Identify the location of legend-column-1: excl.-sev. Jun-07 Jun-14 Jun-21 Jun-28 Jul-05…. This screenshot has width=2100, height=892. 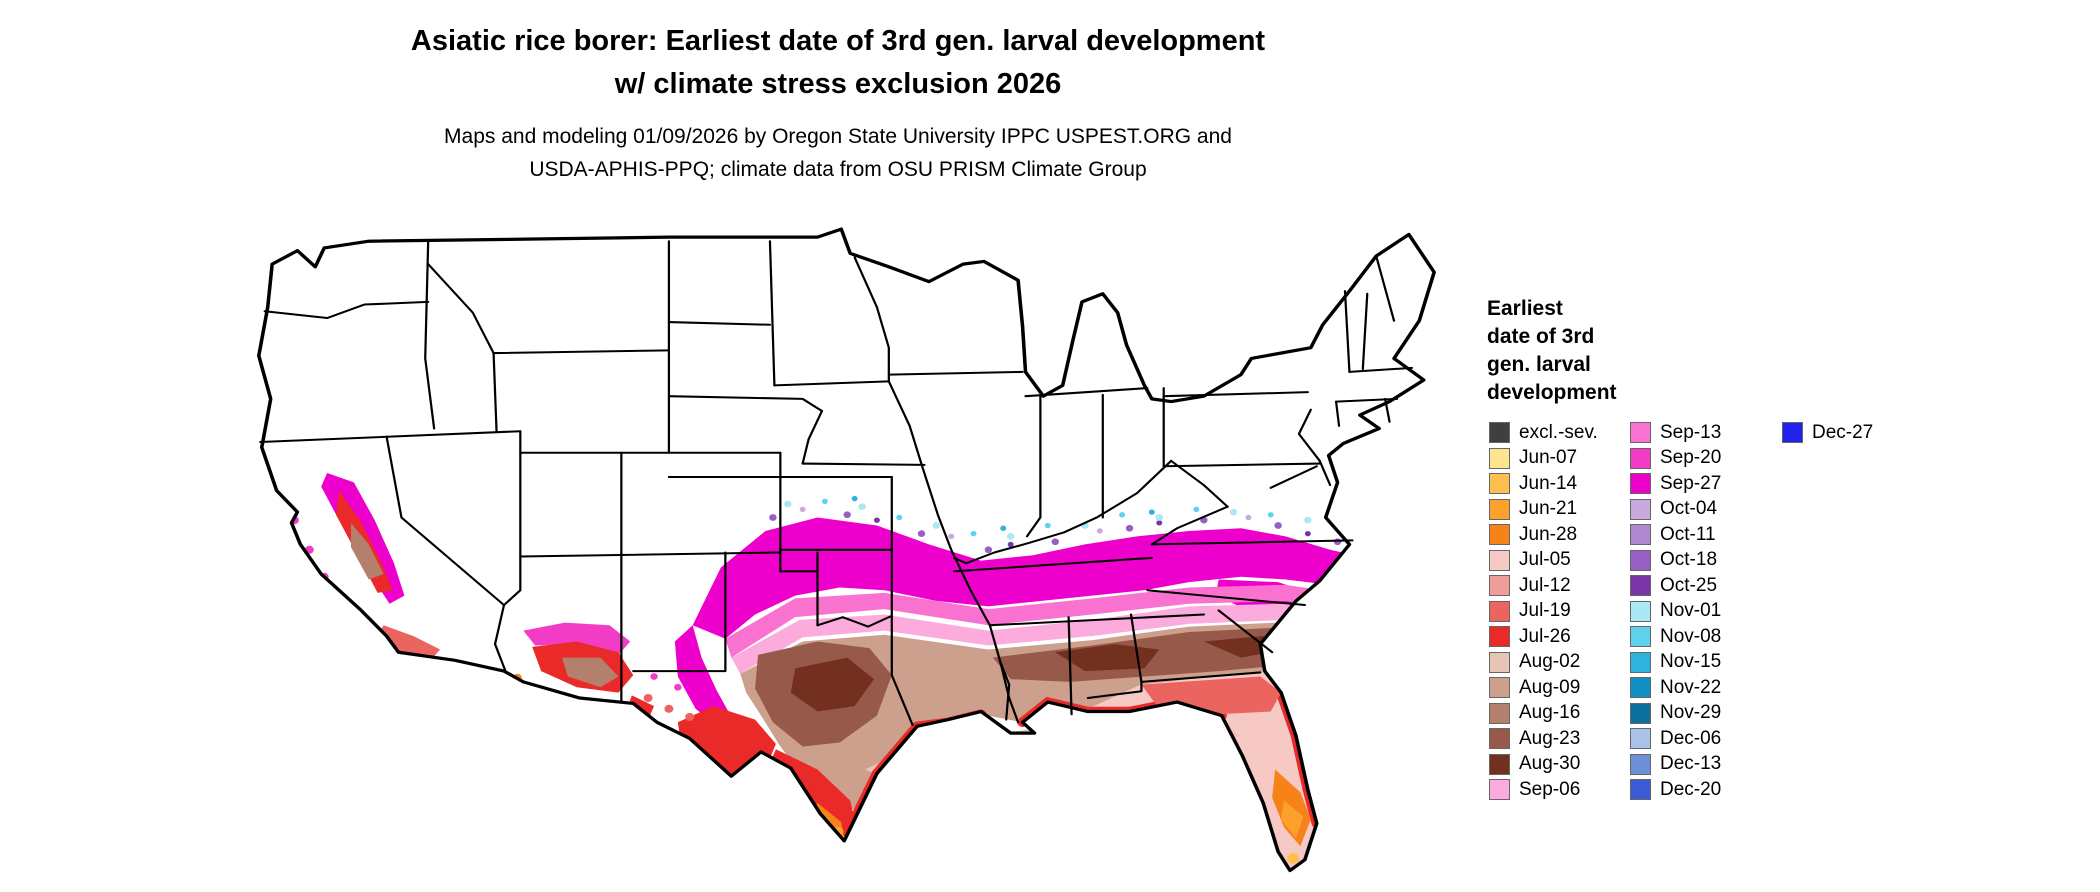
(1543, 611).